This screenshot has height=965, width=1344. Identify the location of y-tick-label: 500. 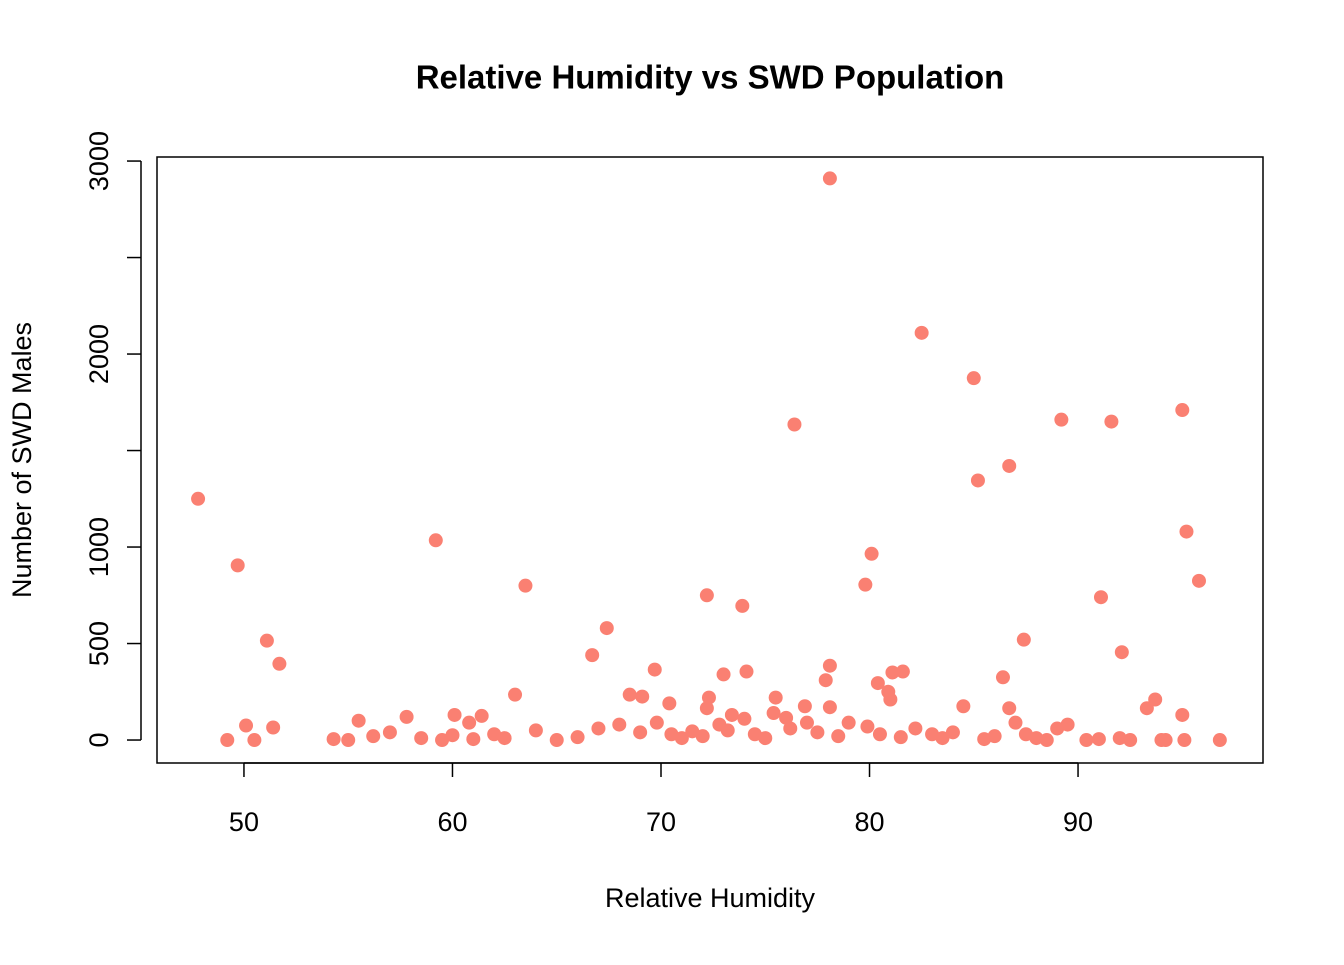
(99, 643).